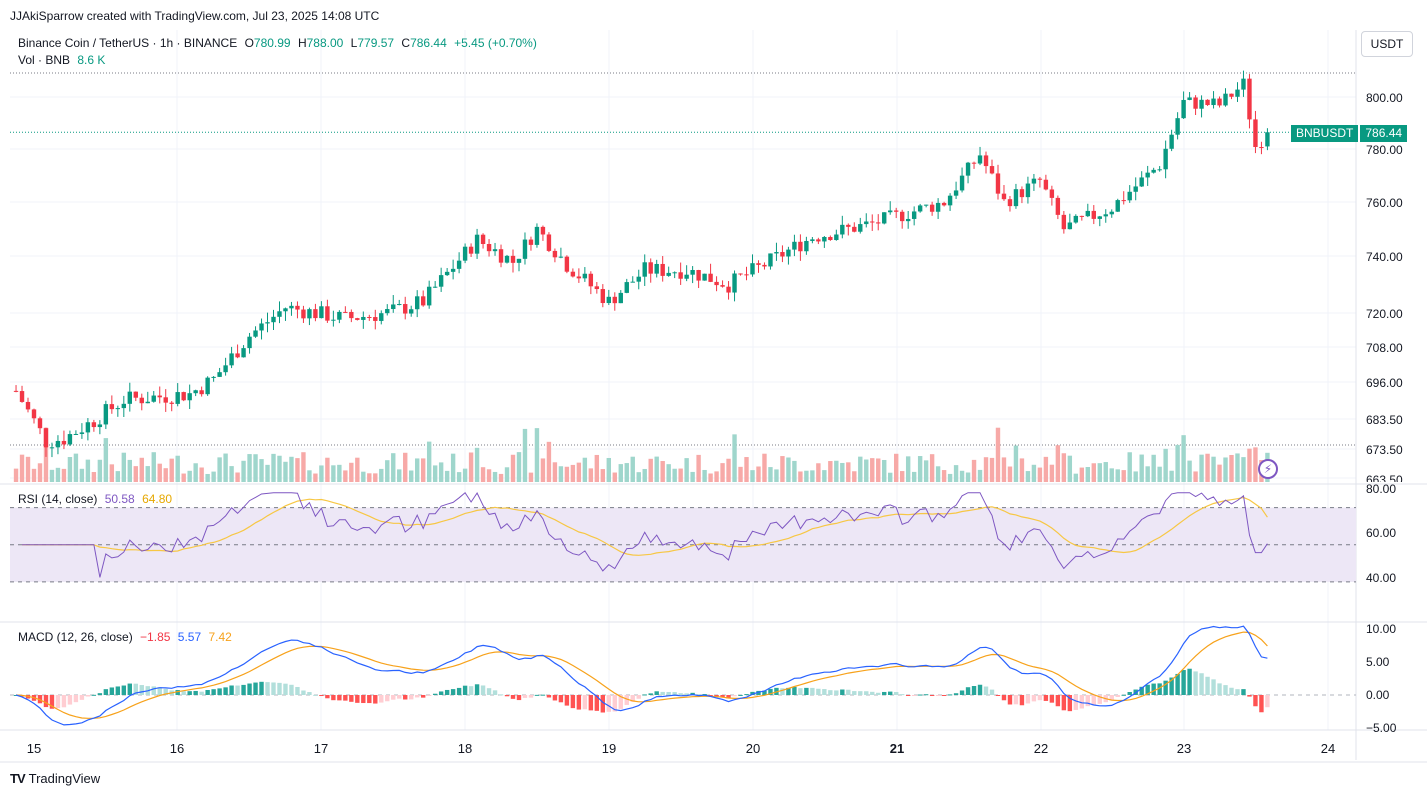 Image resolution: width=1427 pixels, height=797 pixels. I want to click on price-tick: 663.50, so click(1384, 477).